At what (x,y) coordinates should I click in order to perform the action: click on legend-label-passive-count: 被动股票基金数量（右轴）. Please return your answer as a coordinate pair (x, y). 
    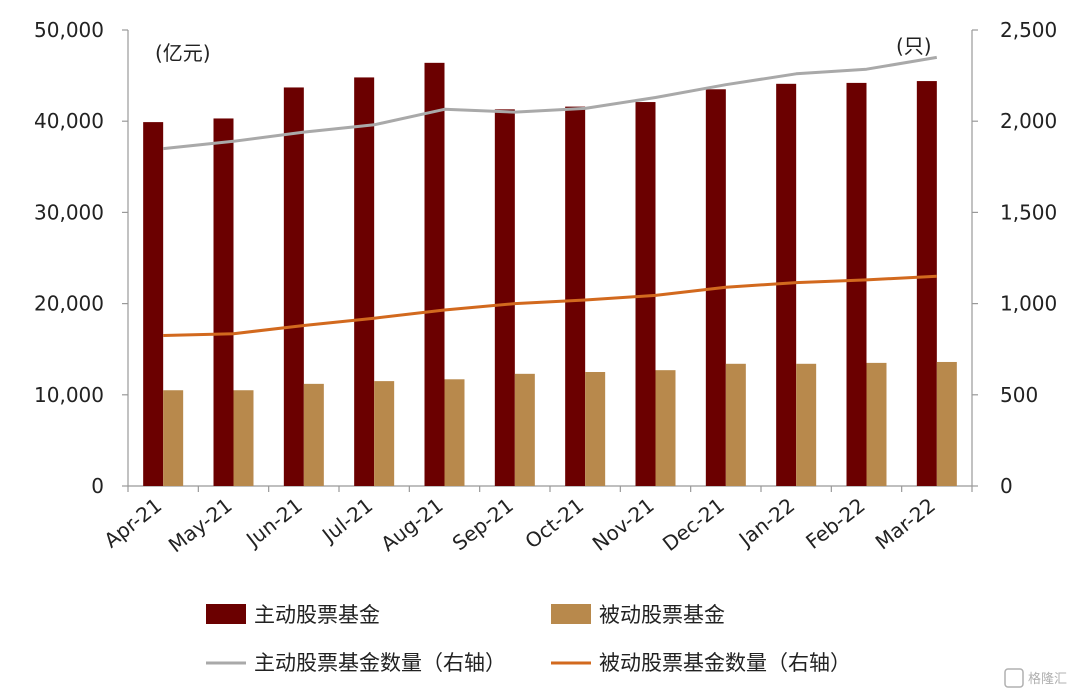
    Looking at the image, I should click on (725, 663).